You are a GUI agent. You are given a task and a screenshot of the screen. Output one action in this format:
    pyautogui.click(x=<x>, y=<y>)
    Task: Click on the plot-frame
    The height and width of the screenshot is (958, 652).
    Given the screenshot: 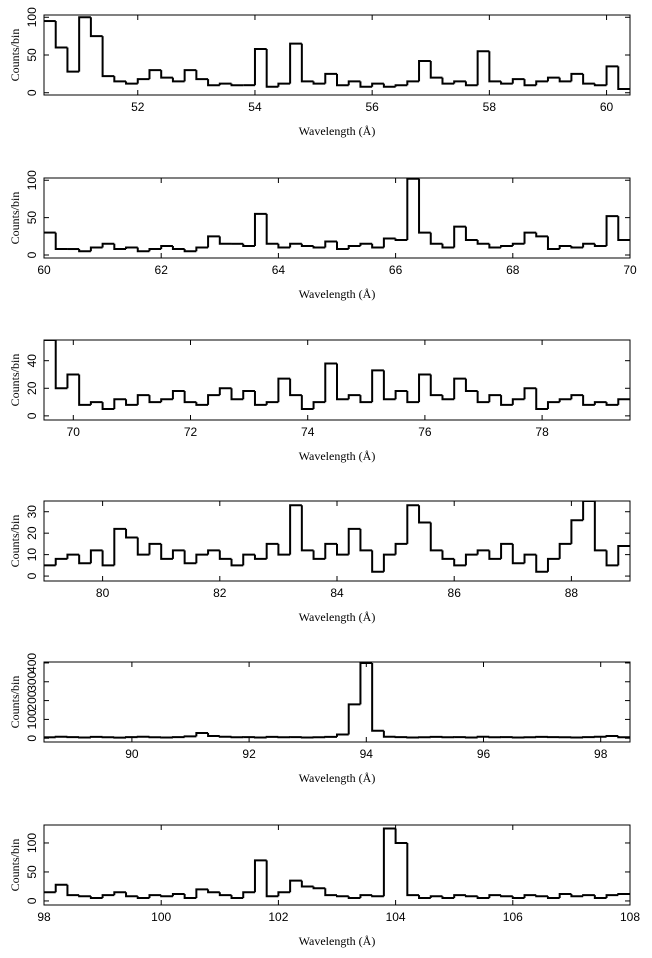 What is the action you would take?
    pyautogui.click(x=337, y=541)
    